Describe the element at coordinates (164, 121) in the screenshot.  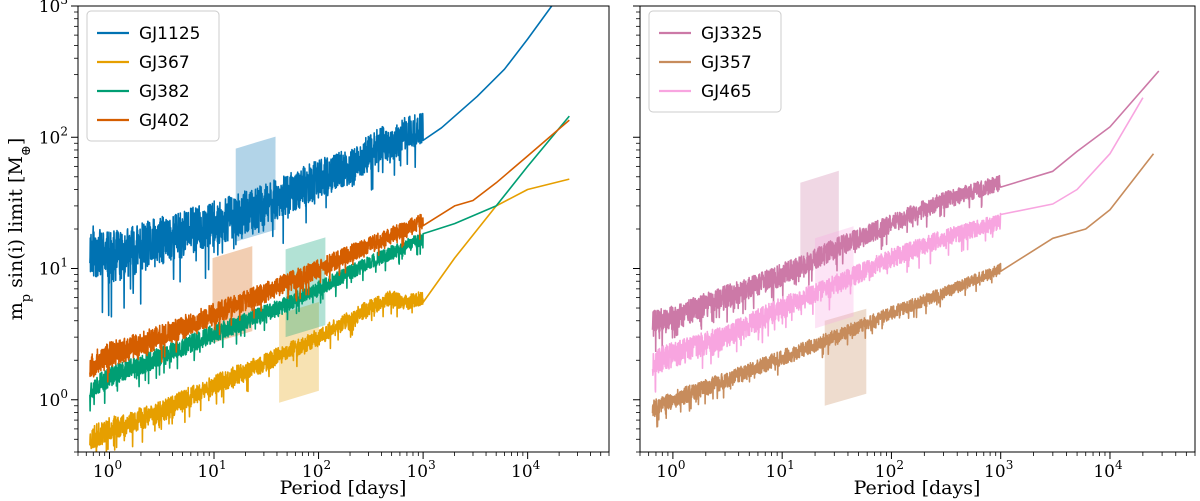
I see `legend-label-gj402: GJ402` at that location.